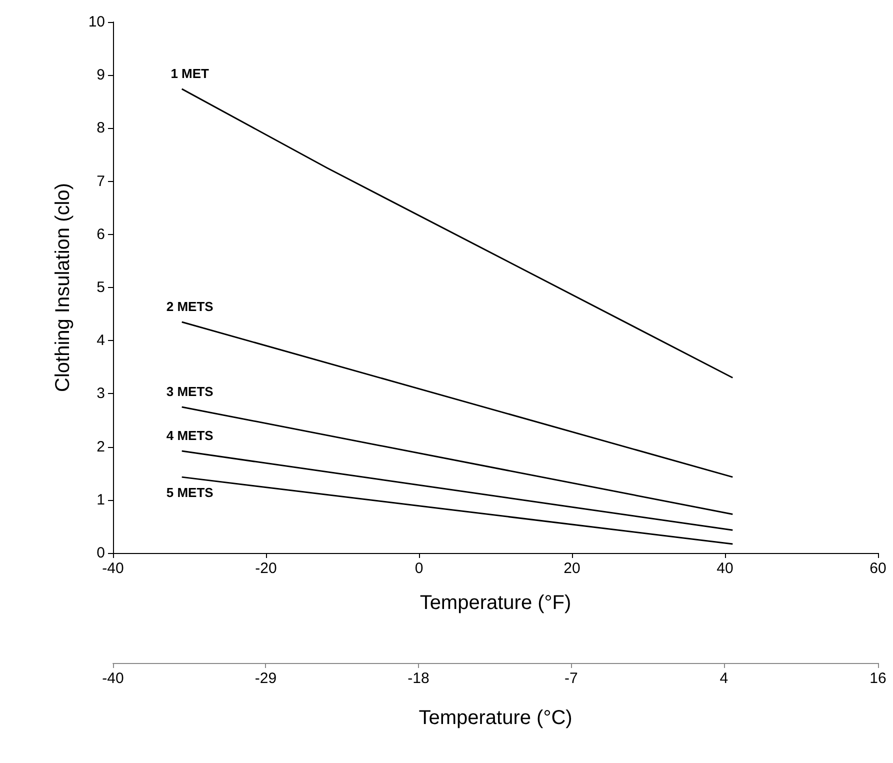 The width and height of the screenshot is (893, 763). I want to click on y-tick-label: 4, so click(100, 341).